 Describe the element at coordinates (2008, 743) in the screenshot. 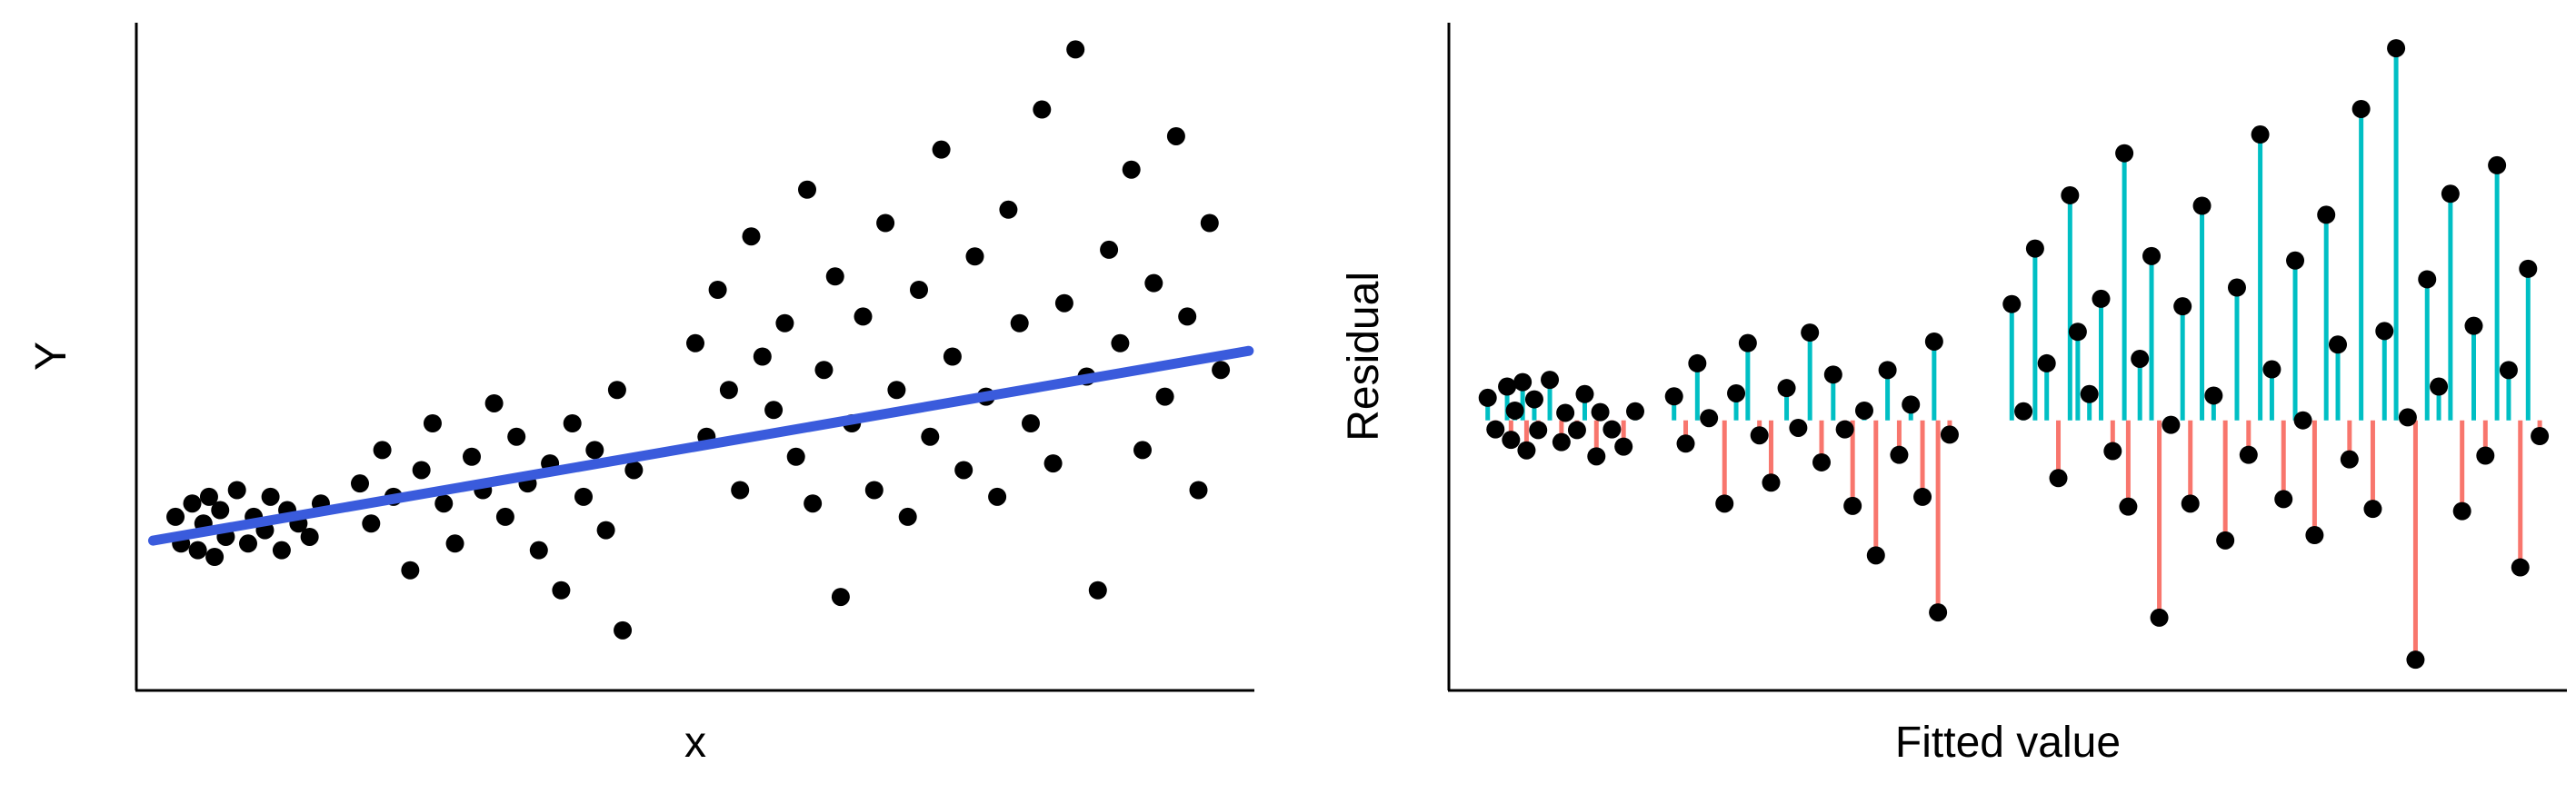

I see `fitted-value-axis-label: Fitted value` at that location.